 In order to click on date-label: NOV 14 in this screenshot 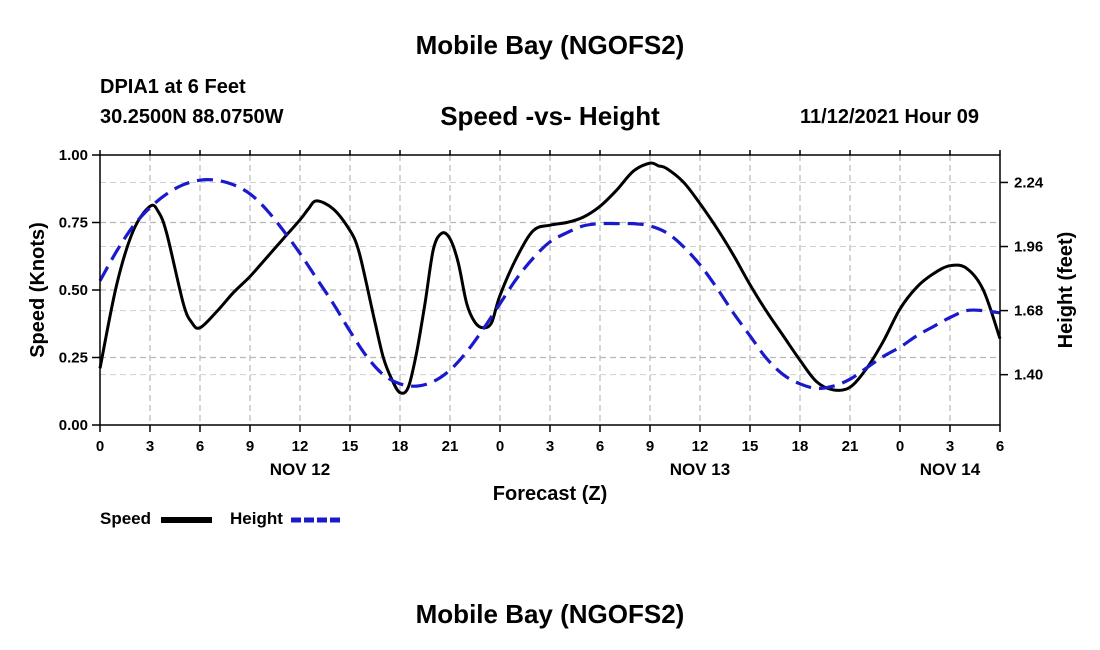, I will do `click(950, 469)`.